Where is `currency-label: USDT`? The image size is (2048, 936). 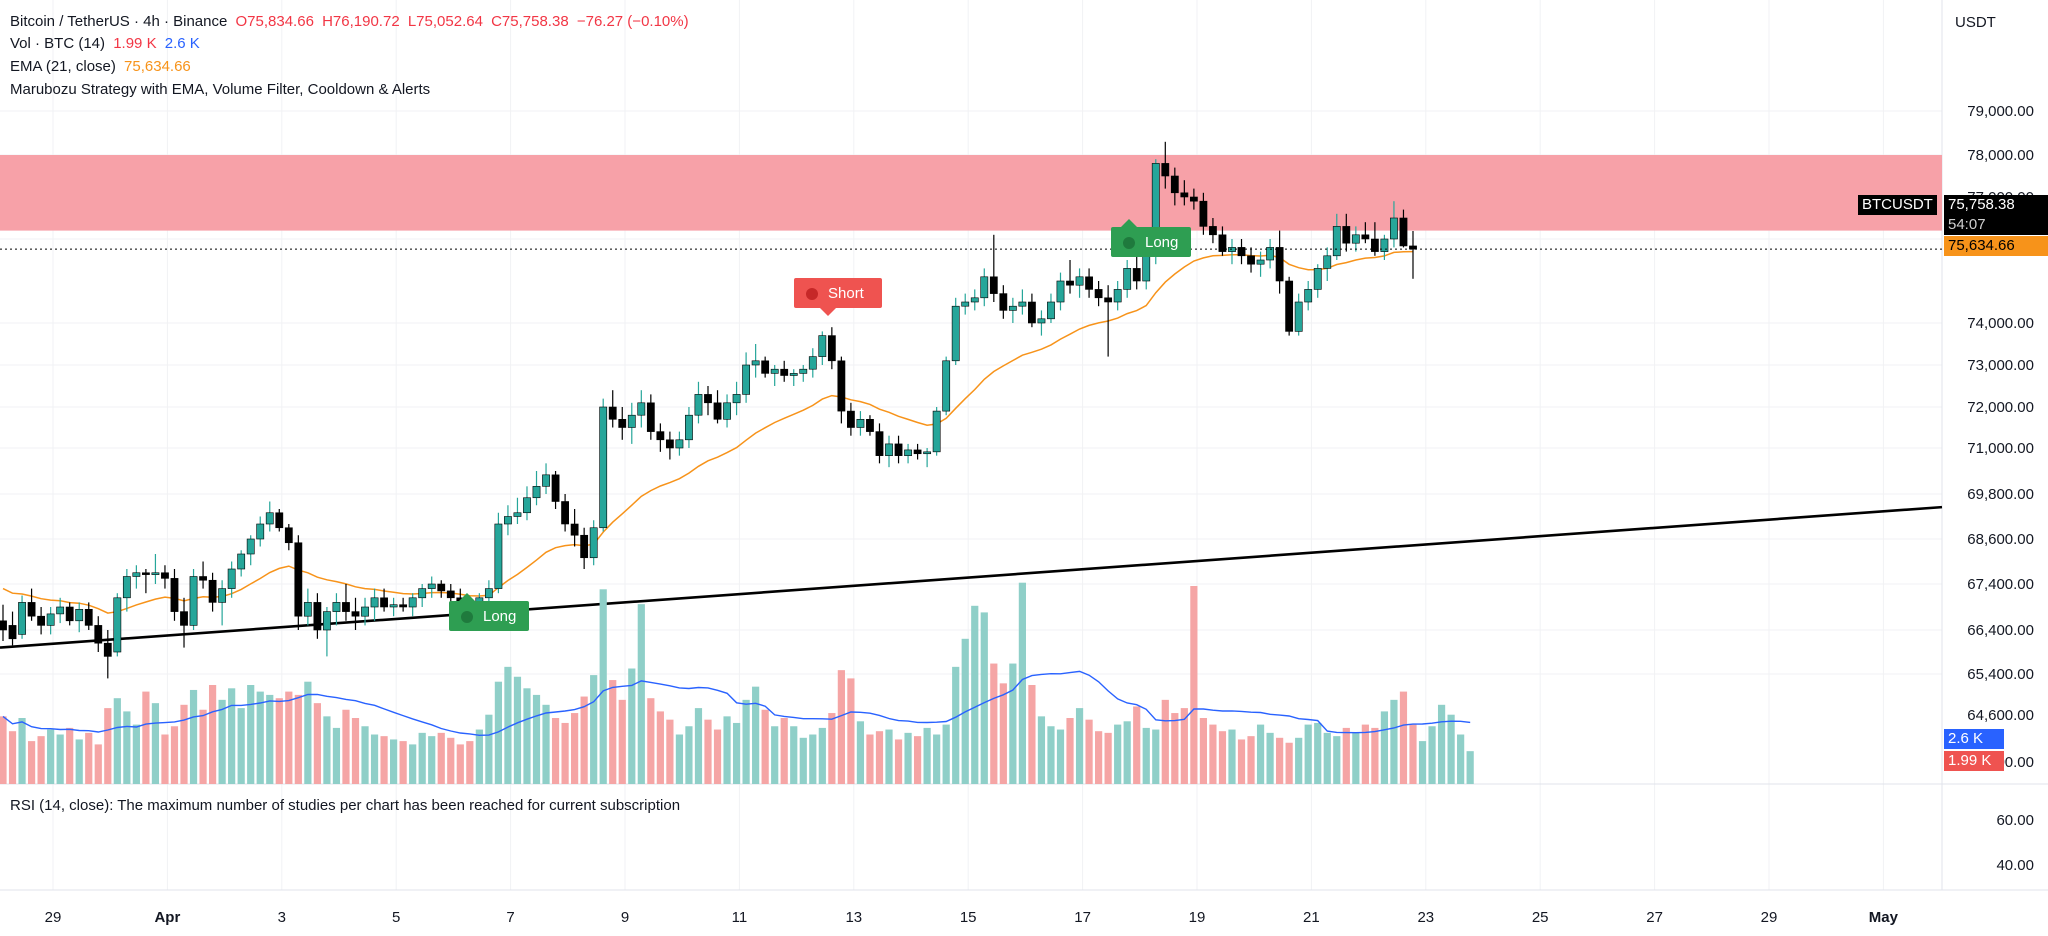
currency-label: USDT is located at coordinates (1975, 22).